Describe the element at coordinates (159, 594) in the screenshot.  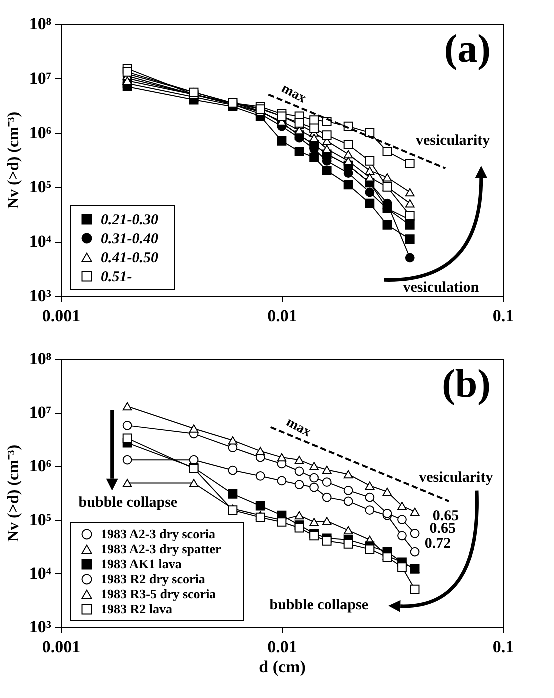
I see `legend-label: 1983 R3-5 dry scoria` at that location.